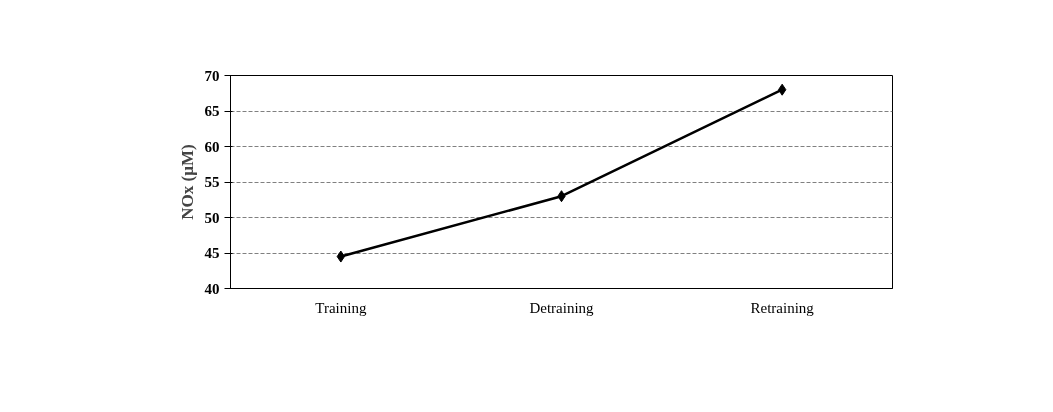 The height and width of the screenshot is (412, 1053). What do you see at coordinates (212, 253) in the screenshot?
I see `y-tick-label: 45` at bounding box center [212, 253].